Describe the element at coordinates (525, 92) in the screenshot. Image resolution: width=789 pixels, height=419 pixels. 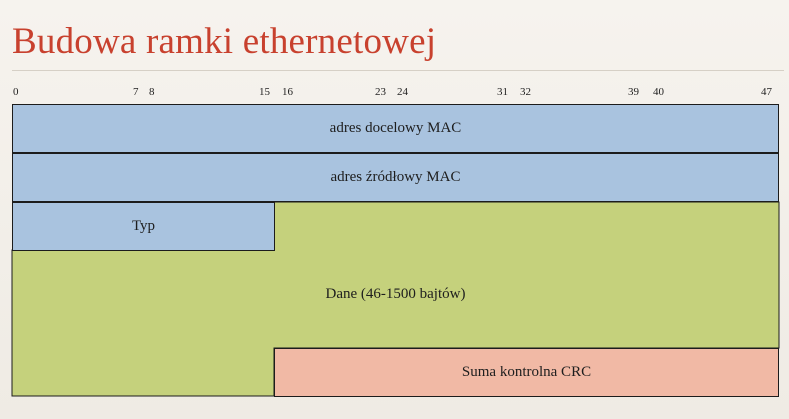
I see `bit-label-32: 32` at that location.